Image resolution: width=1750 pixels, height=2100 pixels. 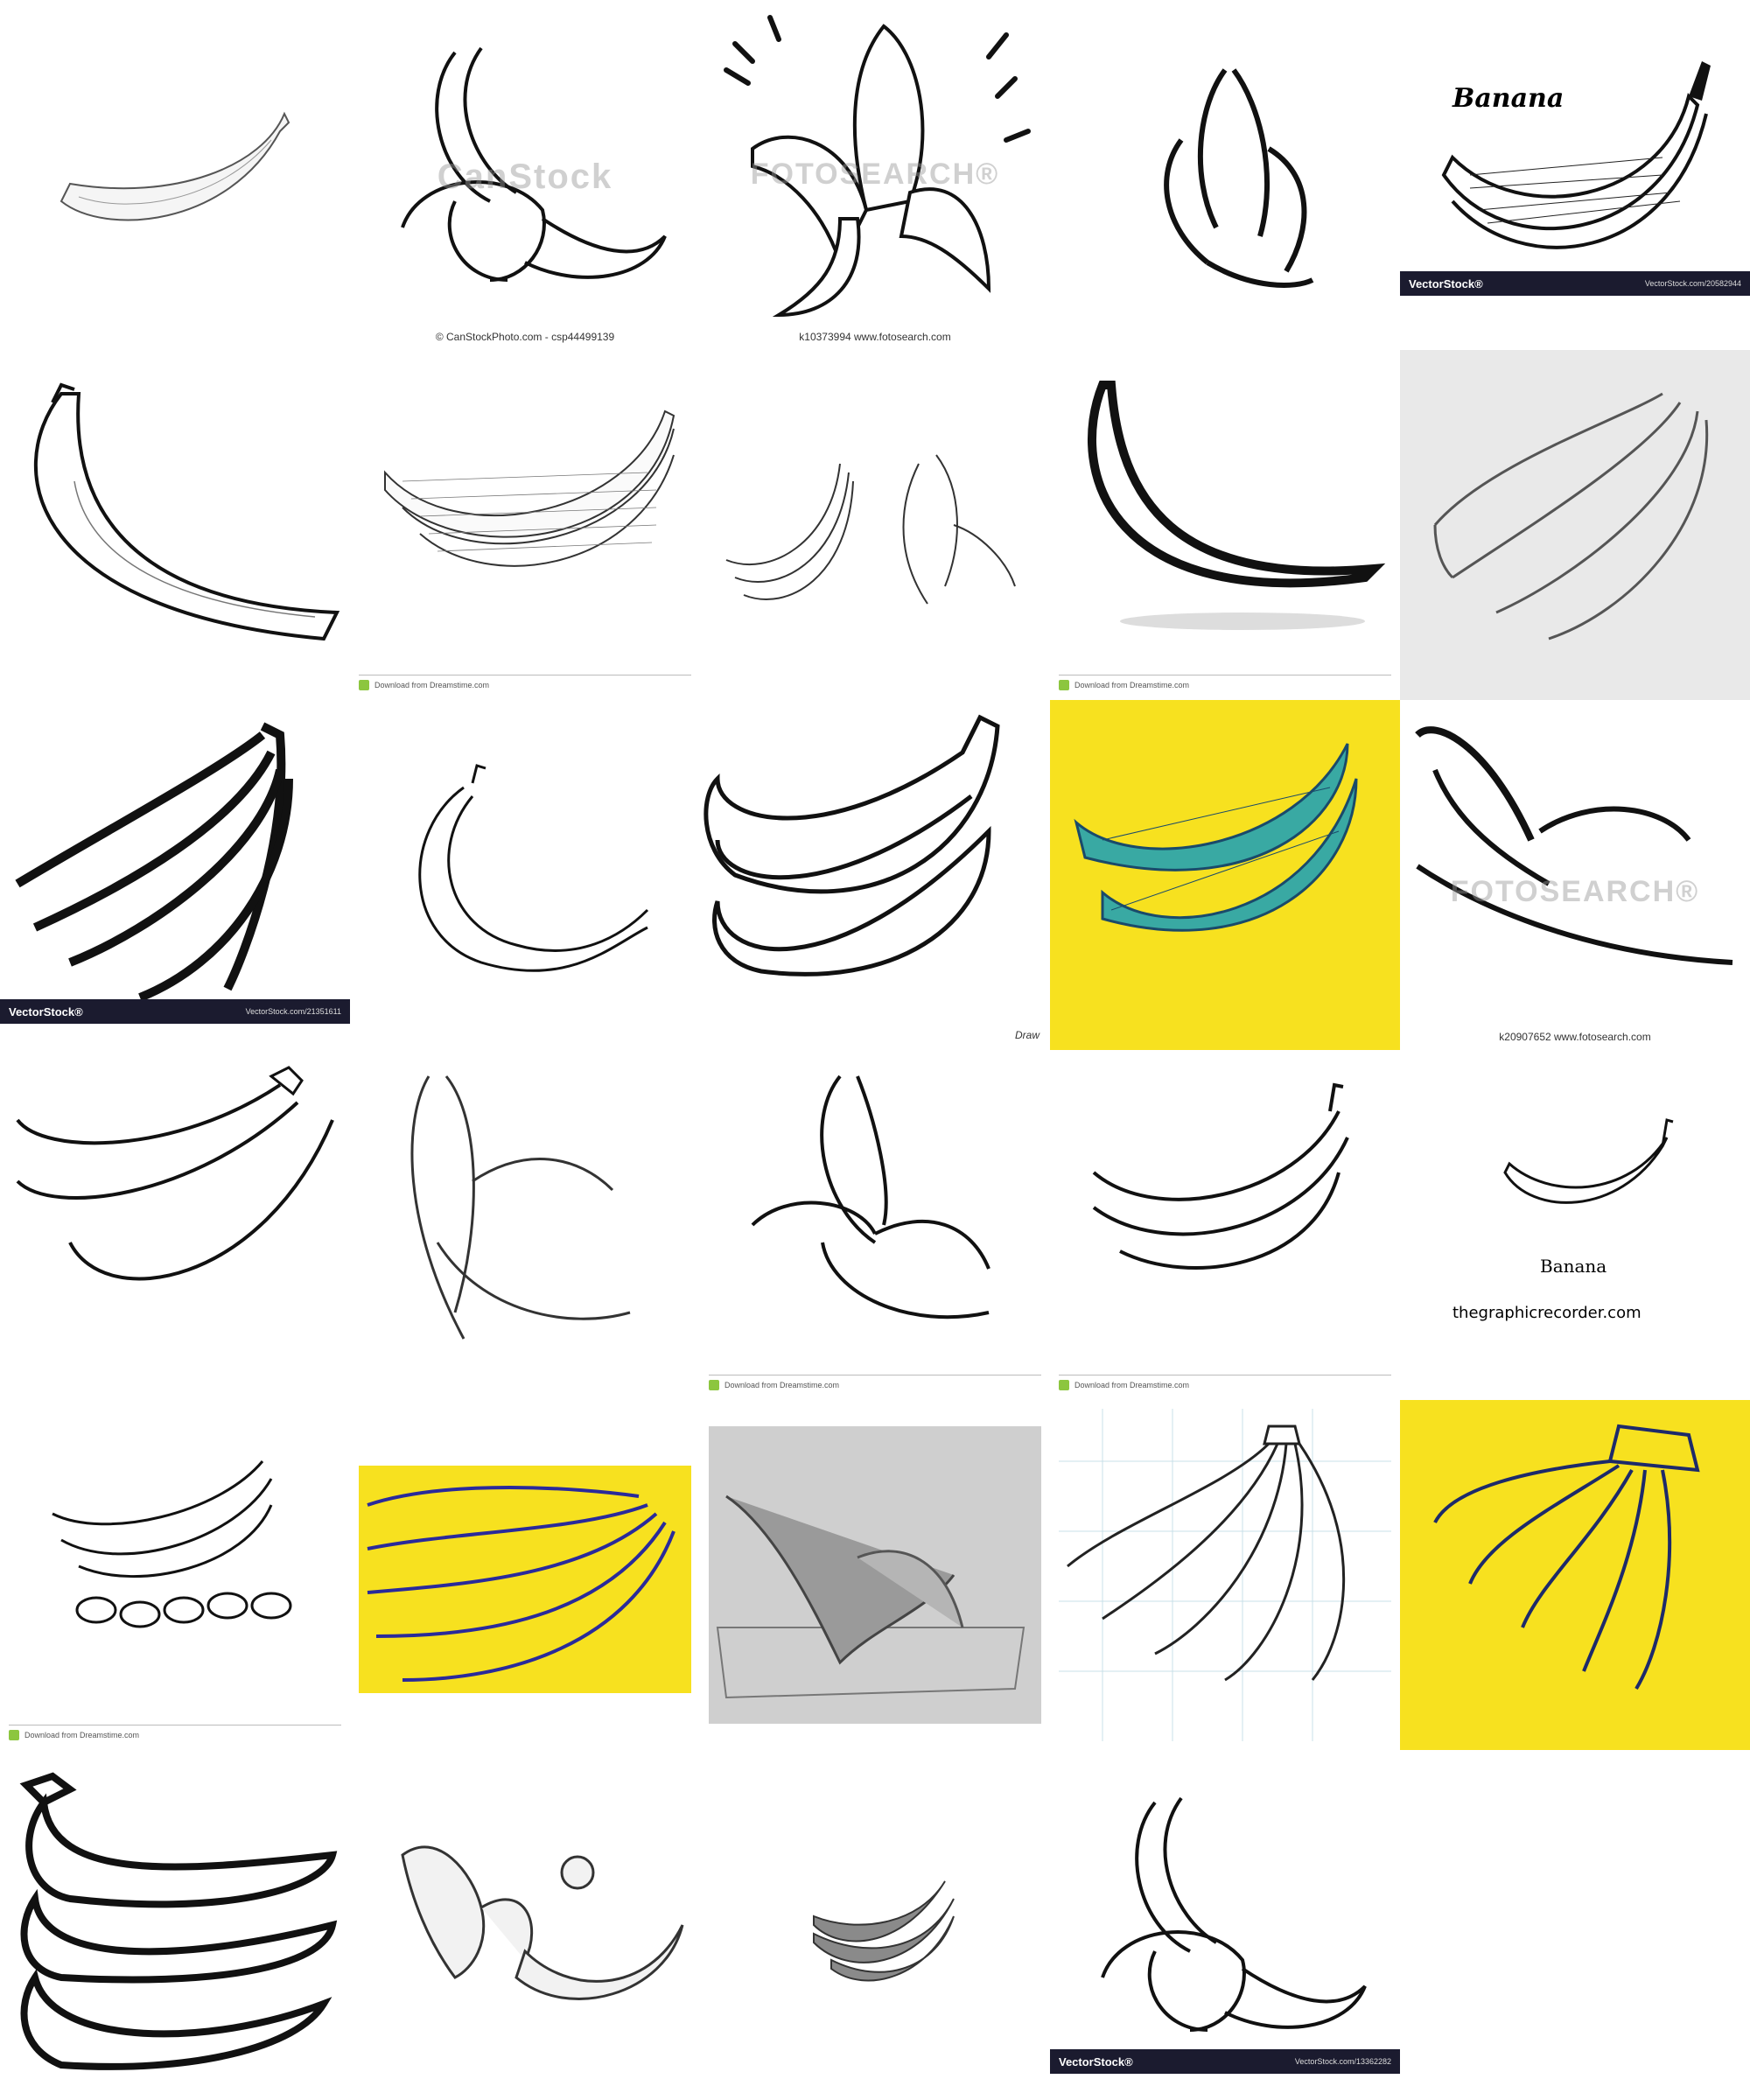 I want to click on banana-pencil-bunch, so click(x=1571, y=516).